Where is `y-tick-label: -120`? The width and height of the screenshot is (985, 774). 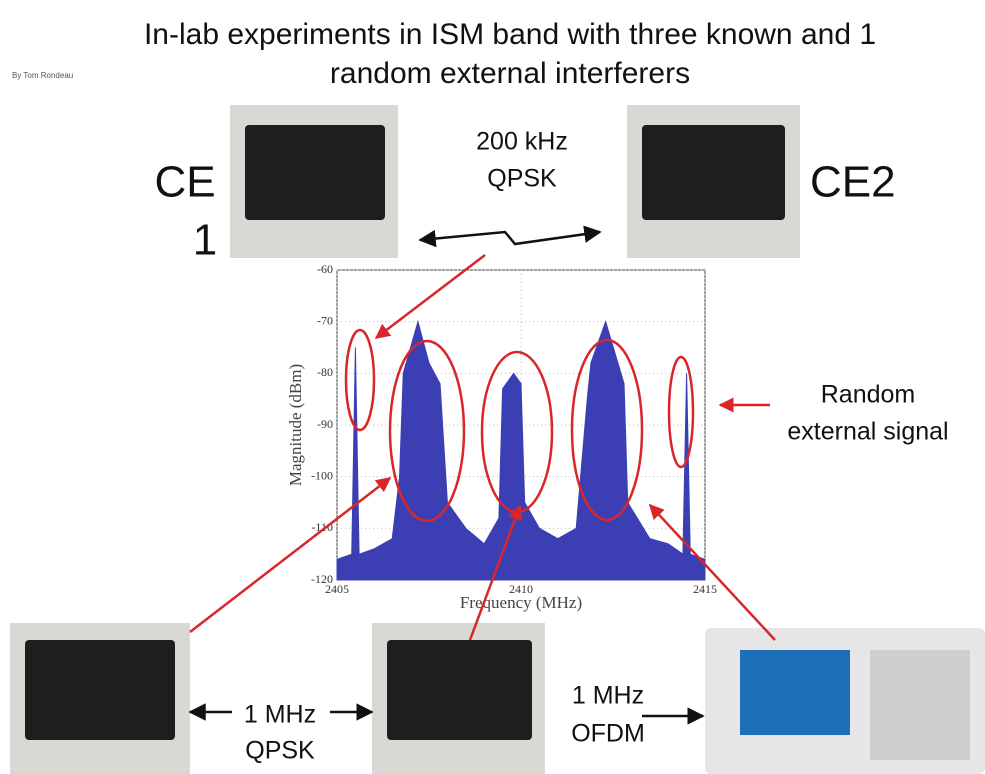
y-tick-label: -120 is located at coordinates (322, 579).